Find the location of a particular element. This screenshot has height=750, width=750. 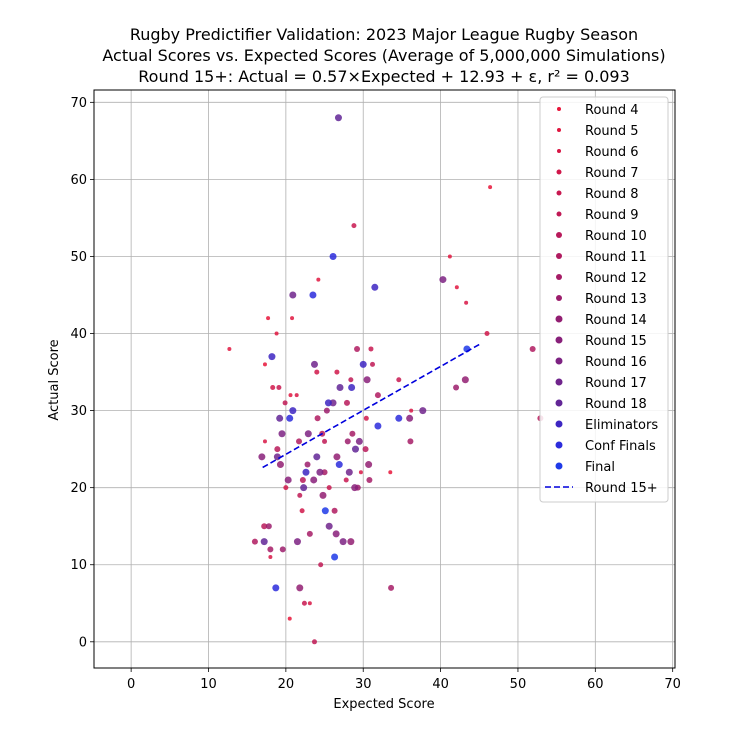

y-tick-label: 0 is located at coordinates (83, 642).